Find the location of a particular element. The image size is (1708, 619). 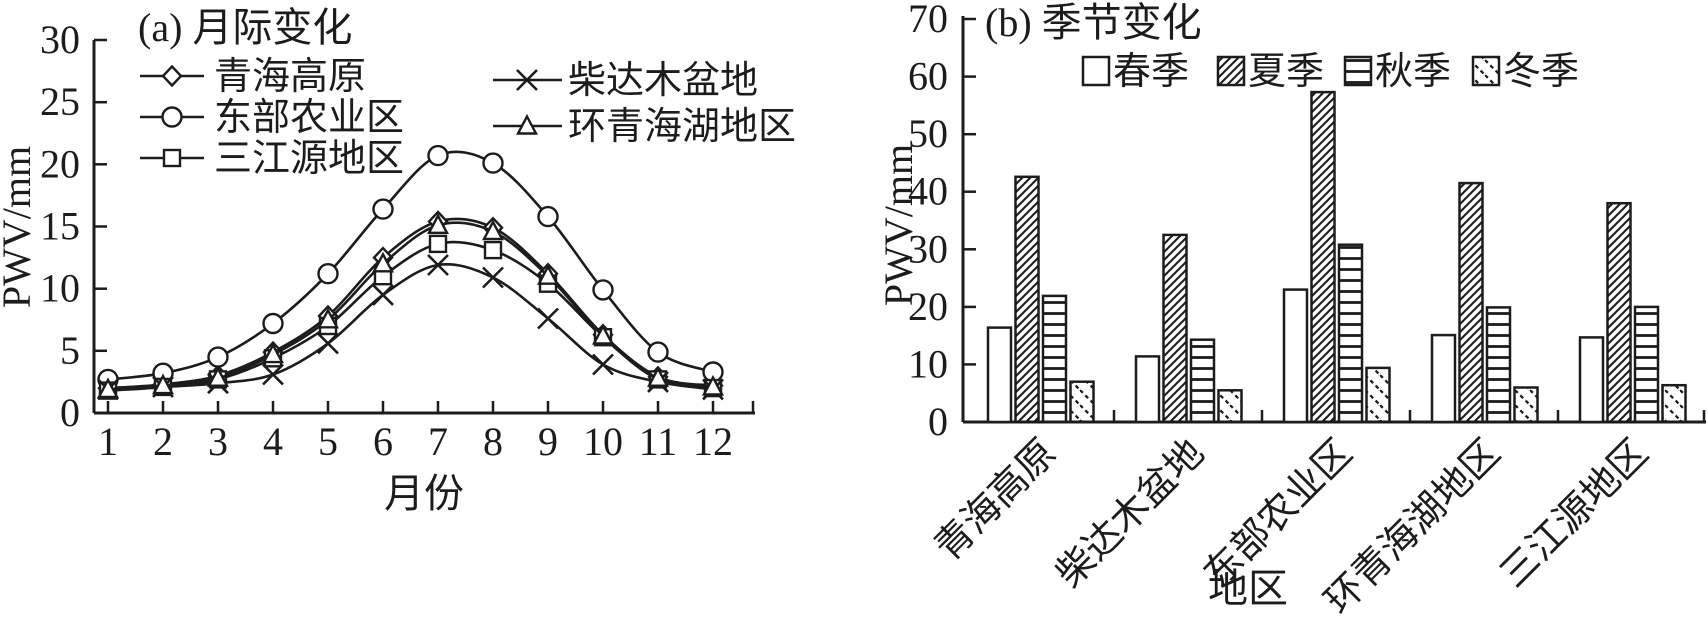

y-tick-label: 15 is located at coordinates (60, 226).